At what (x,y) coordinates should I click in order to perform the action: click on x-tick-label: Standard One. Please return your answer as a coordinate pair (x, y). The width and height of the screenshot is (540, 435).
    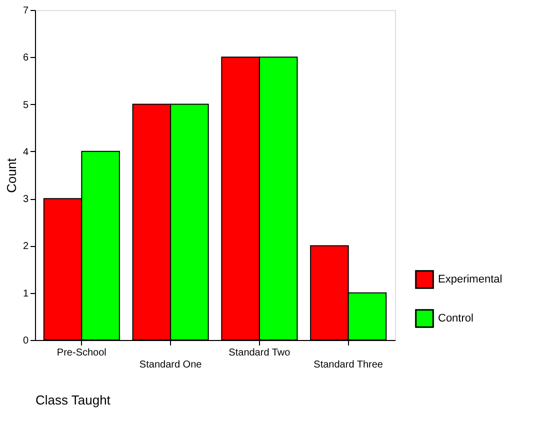
    Looking at the image, I should click on (170, 365).